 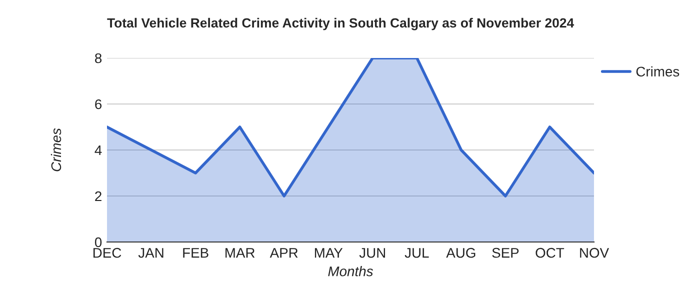 I want to click on chart-title: Total Vehicle Related Crime Activity in South Calgary as of November 2024, so click(x=340, y=24).